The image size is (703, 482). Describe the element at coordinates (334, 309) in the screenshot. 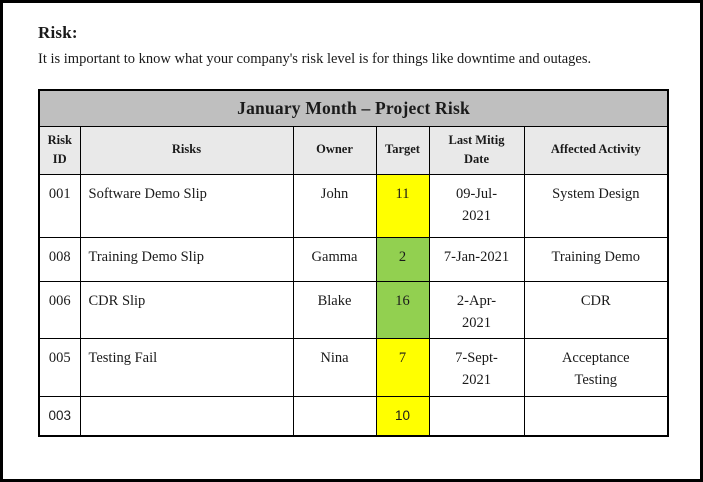

I see `cell-owner: Blake` at that location.